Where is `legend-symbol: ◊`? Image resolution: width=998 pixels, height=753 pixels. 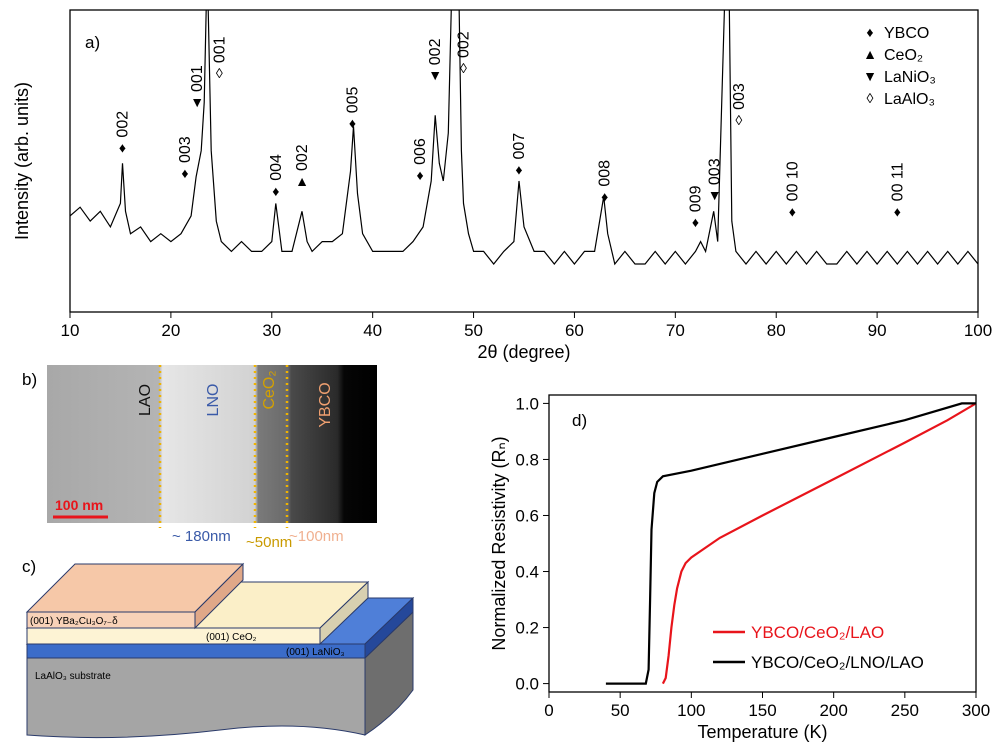 legend-symbol: ◊ is located at coordinates (870, 98).